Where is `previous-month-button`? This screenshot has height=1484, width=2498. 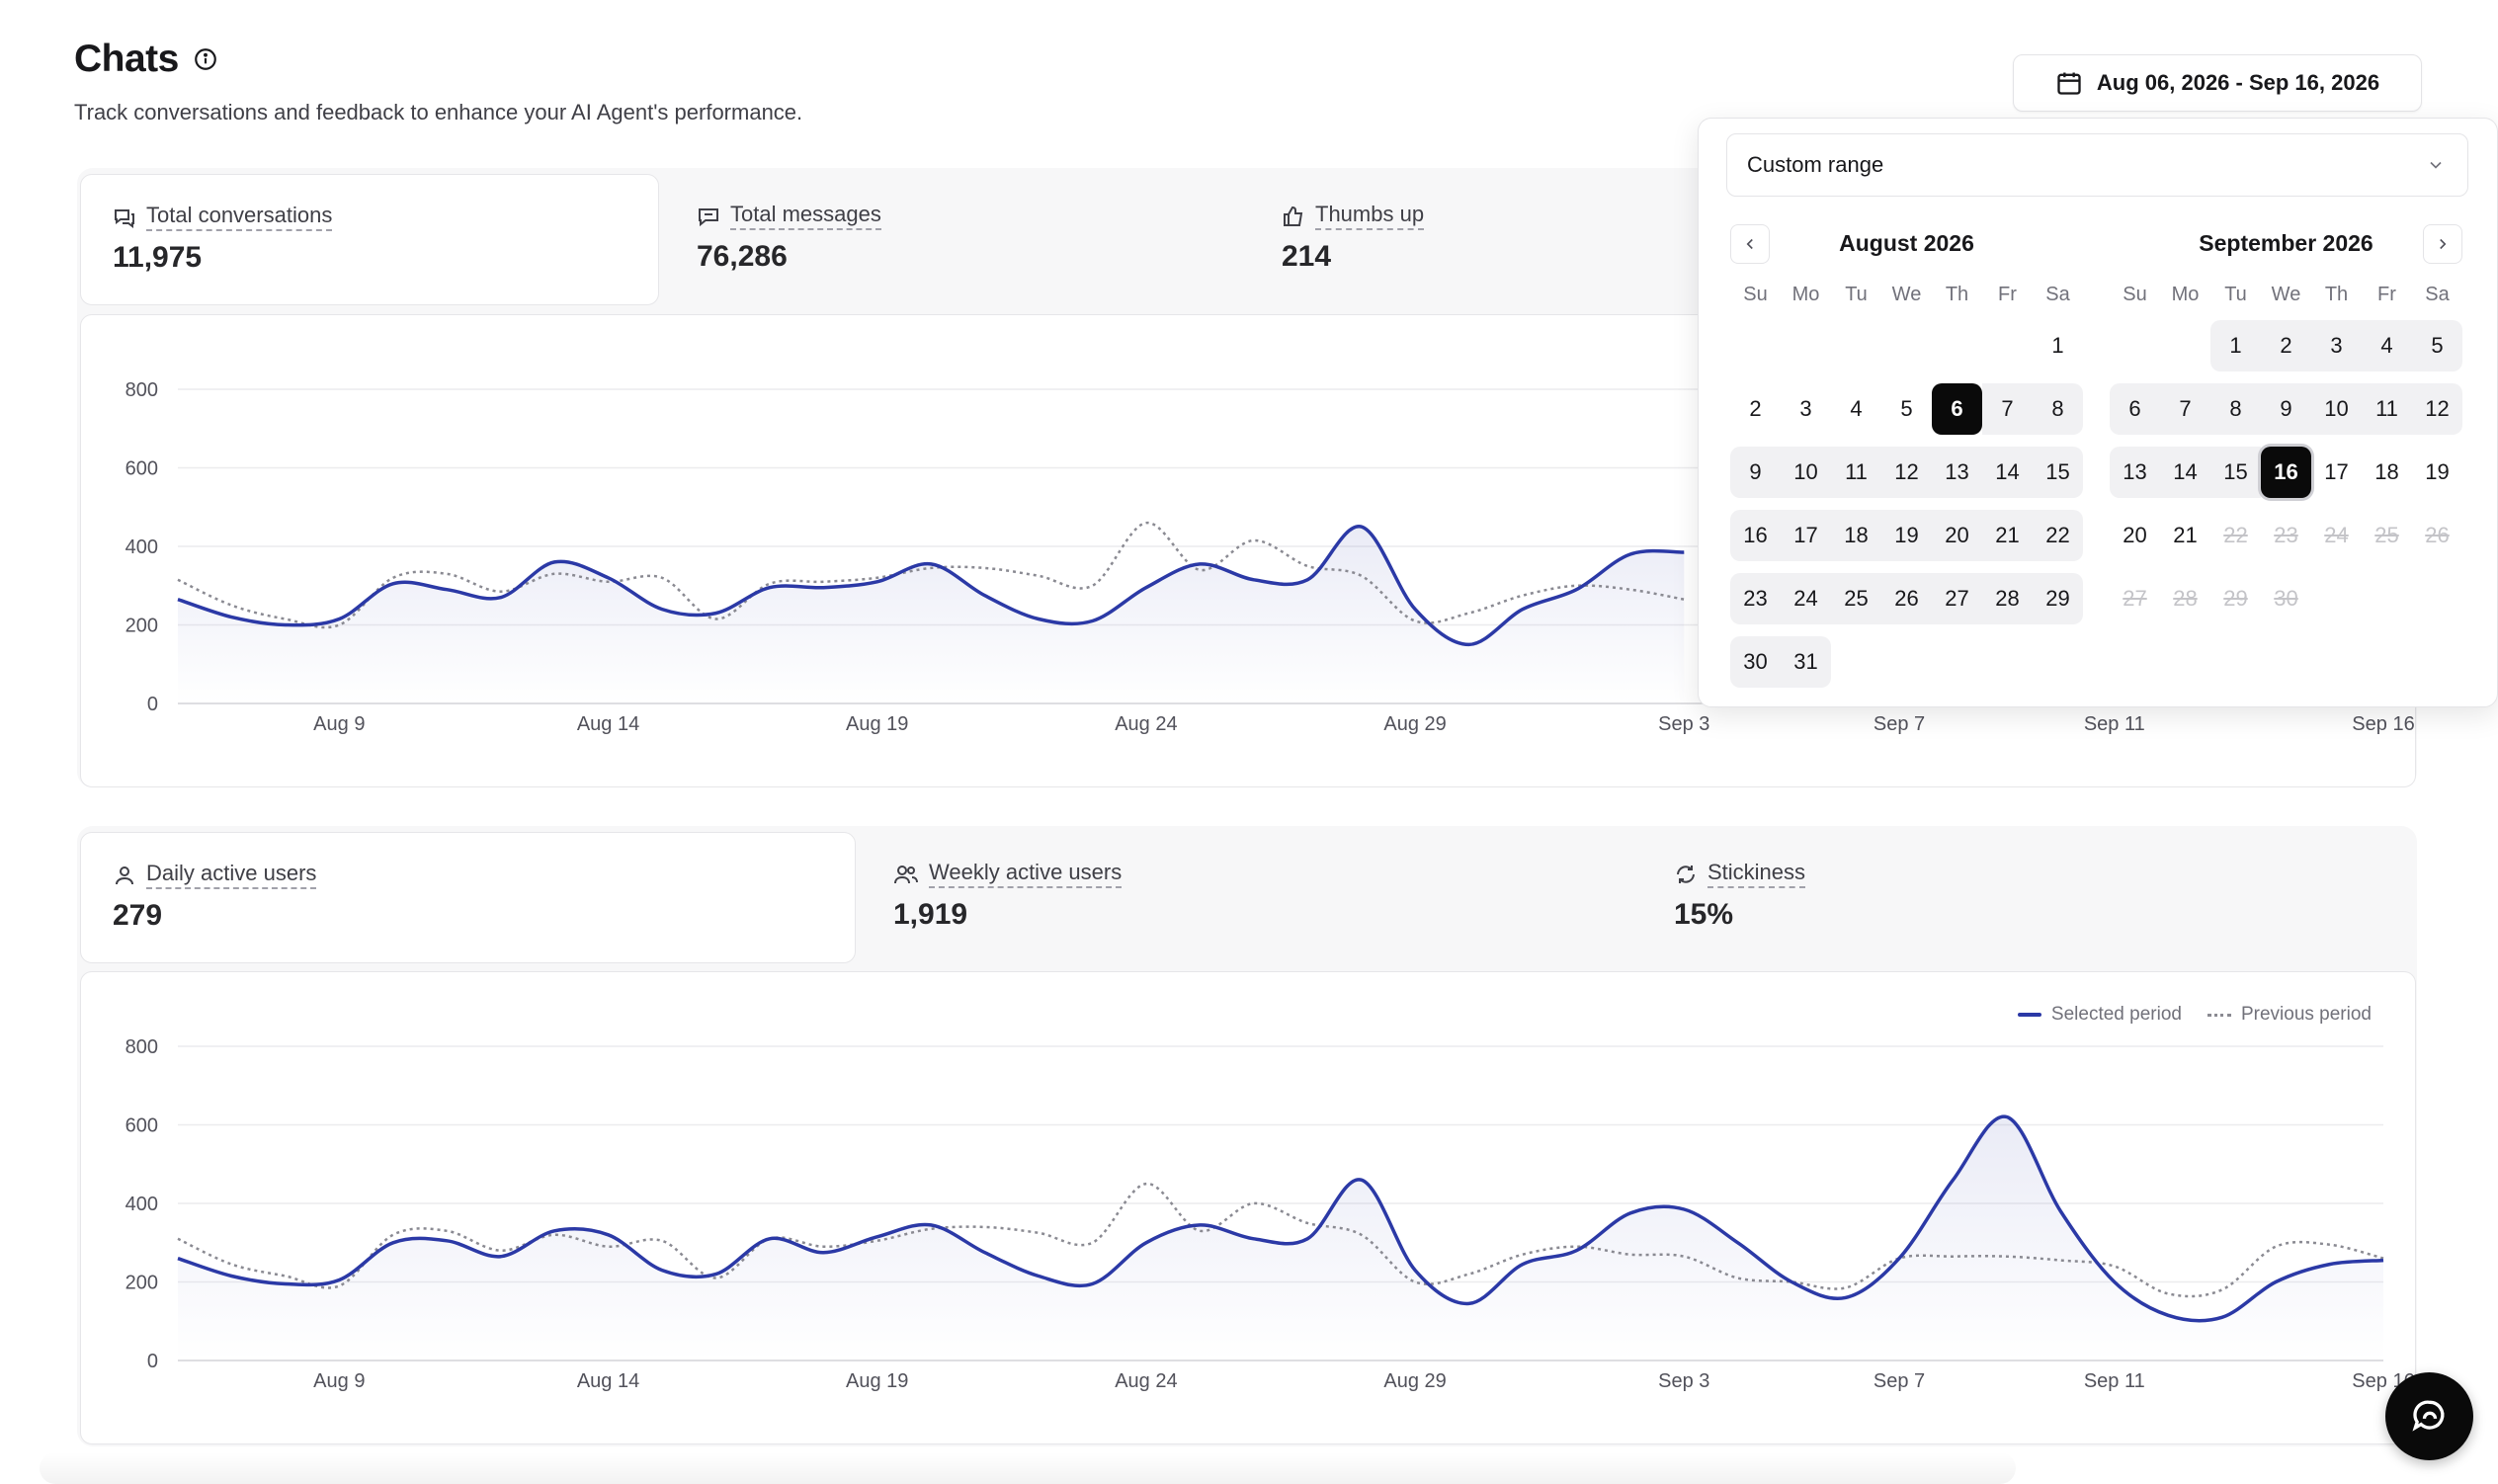 previous-month-button is located at coordinates (1750, 244).